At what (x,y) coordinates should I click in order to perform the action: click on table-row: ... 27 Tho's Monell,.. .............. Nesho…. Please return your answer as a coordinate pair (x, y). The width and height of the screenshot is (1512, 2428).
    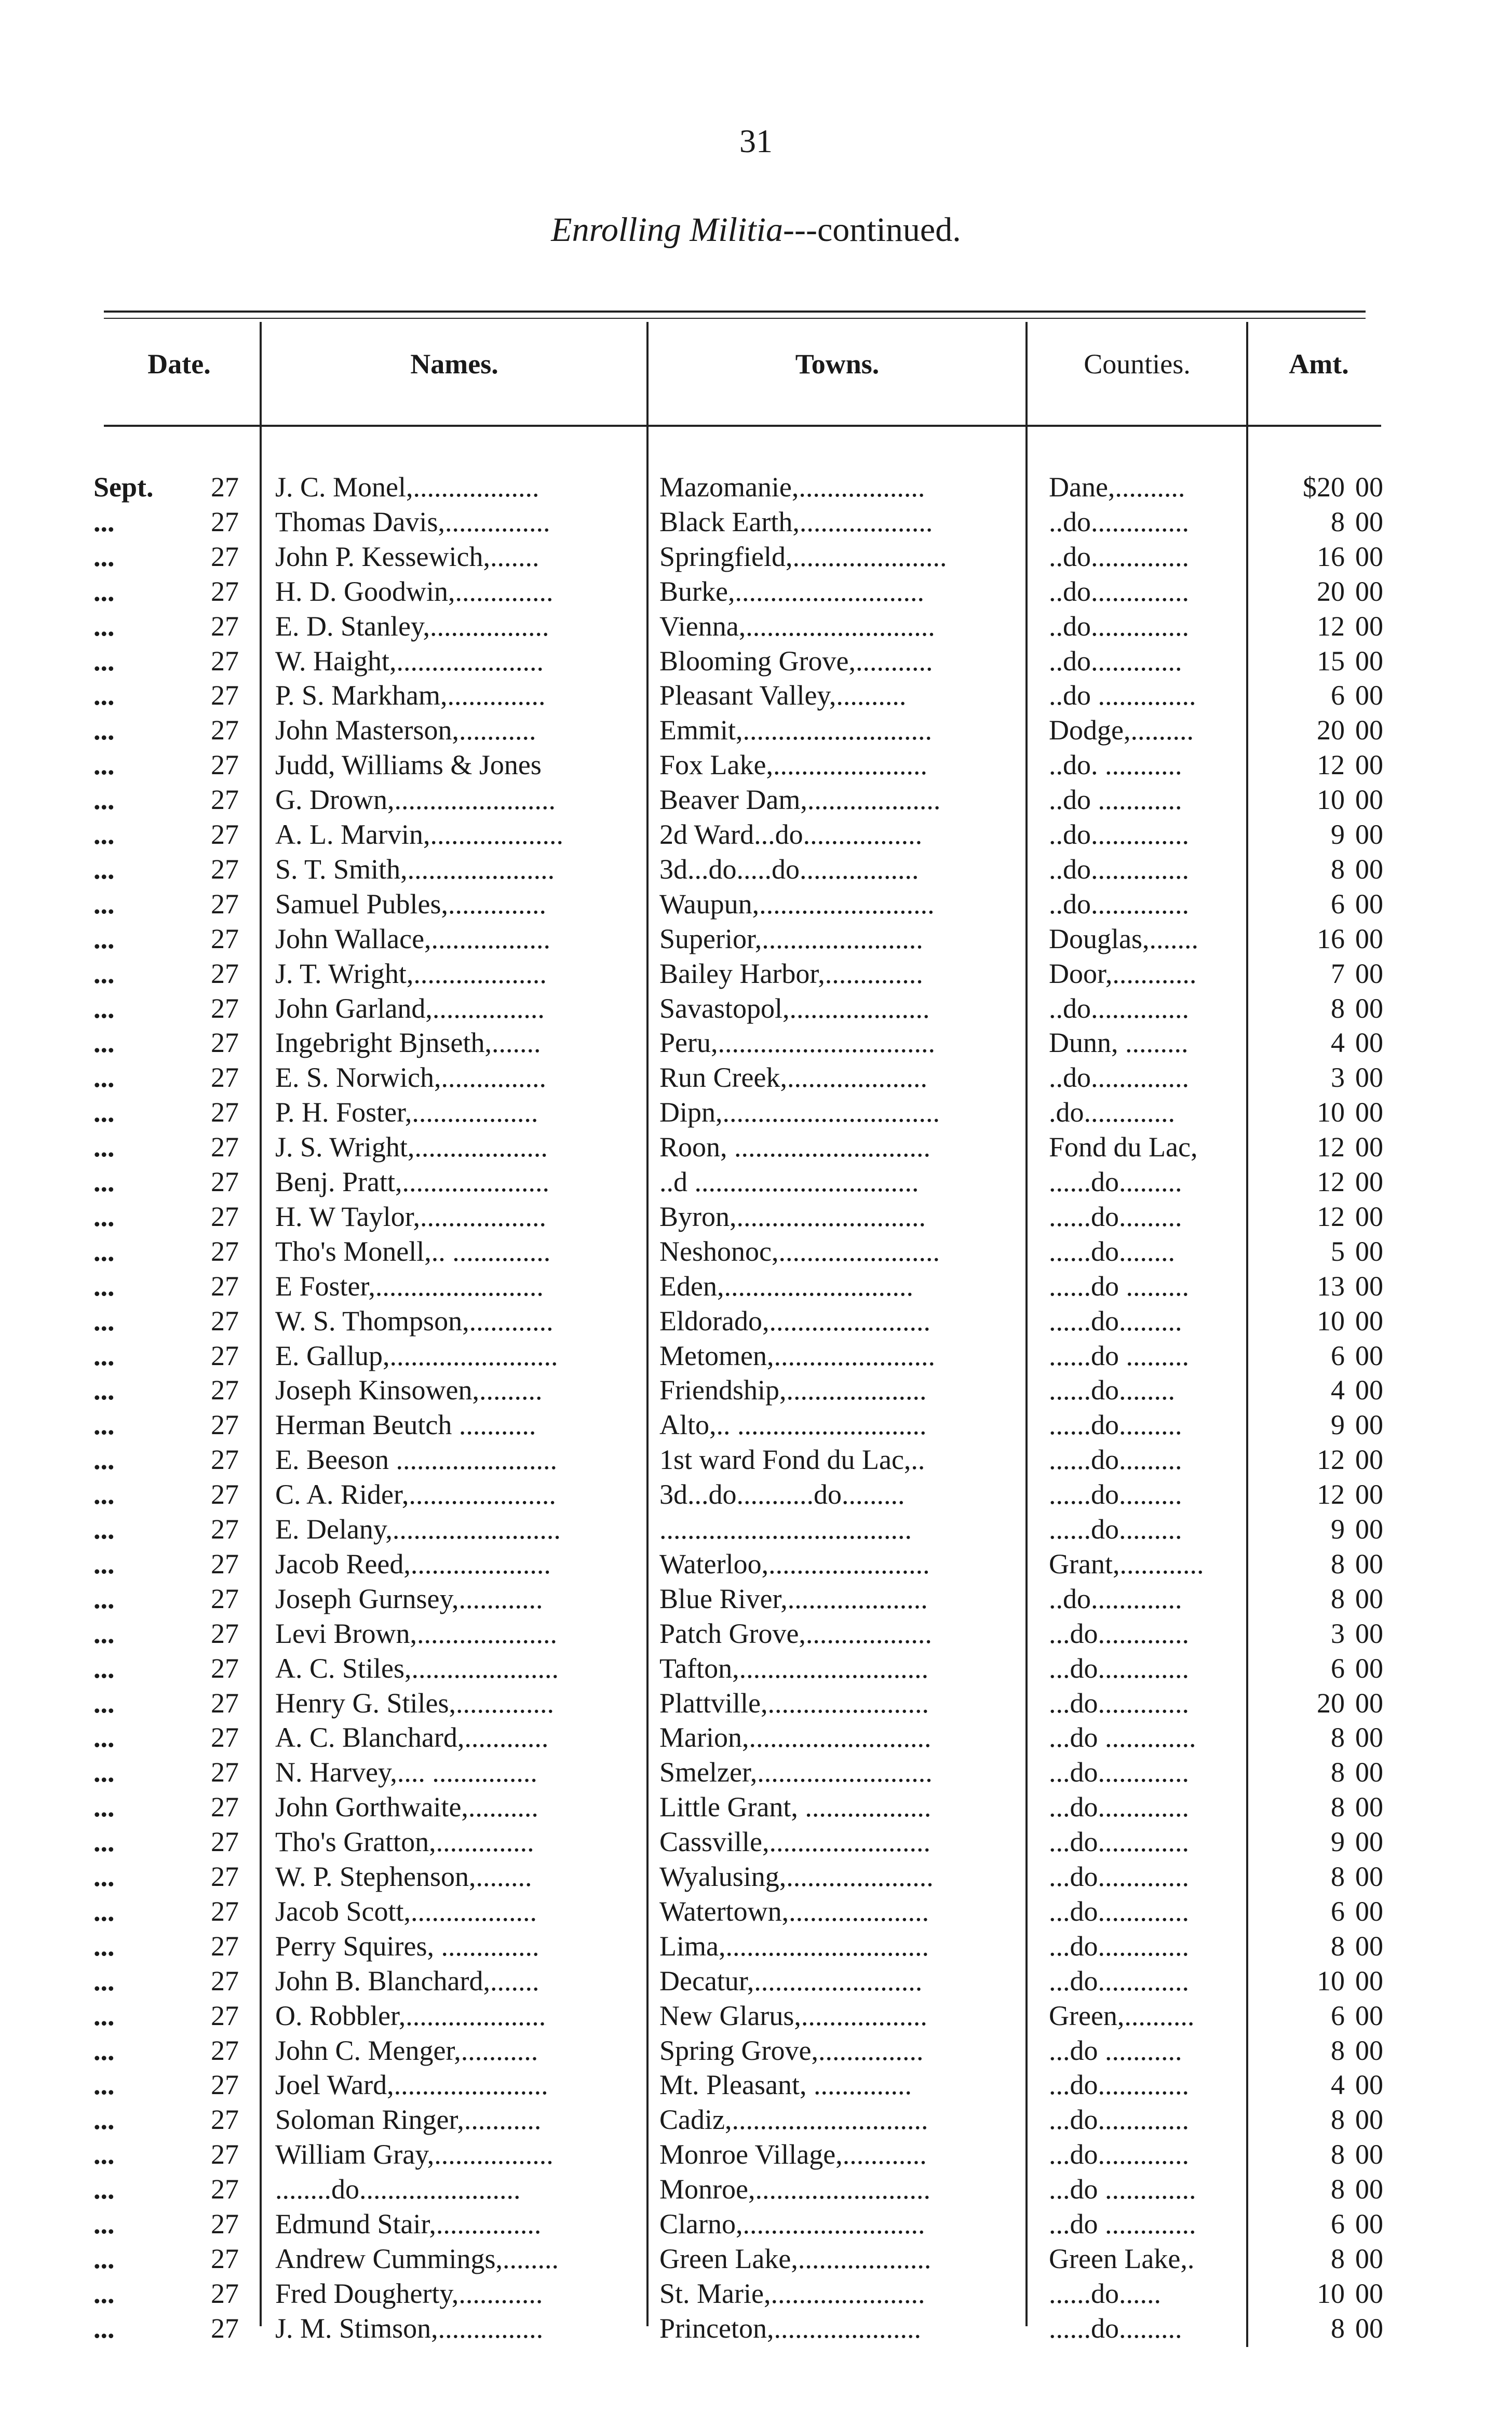
    Looking at the image, I should click on (756, 1251).